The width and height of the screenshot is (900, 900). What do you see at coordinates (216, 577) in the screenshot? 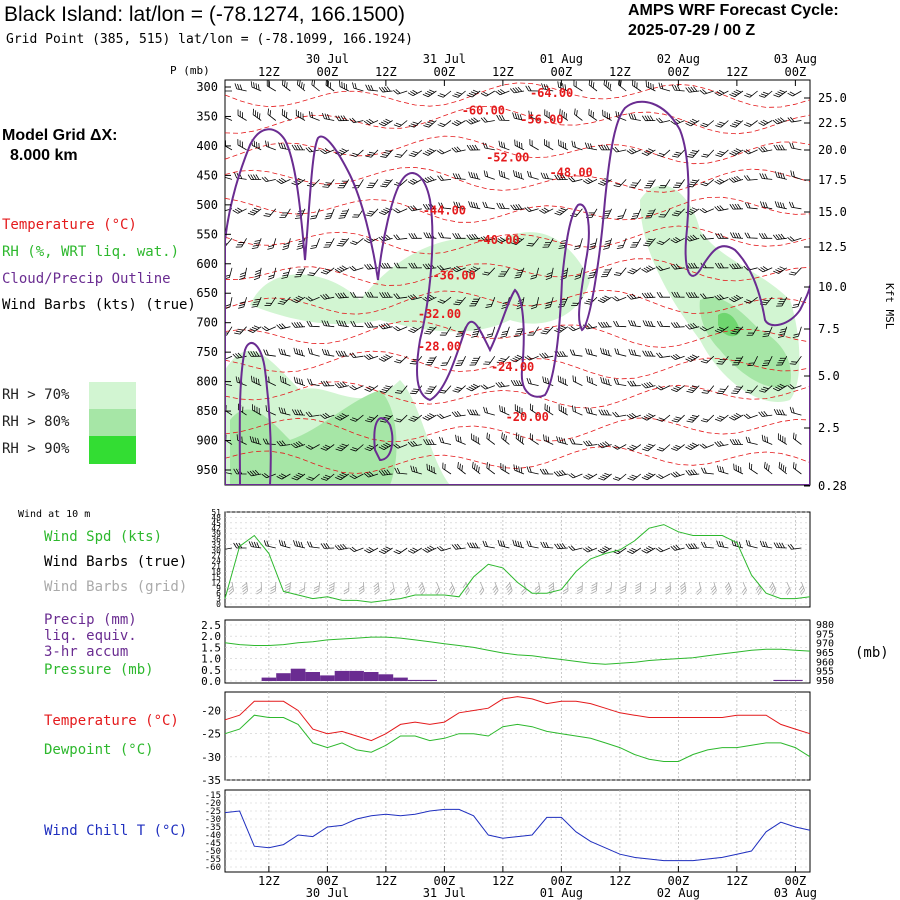
I see `wind-speed-tick-label: 15` at bounding box center [216, 577].